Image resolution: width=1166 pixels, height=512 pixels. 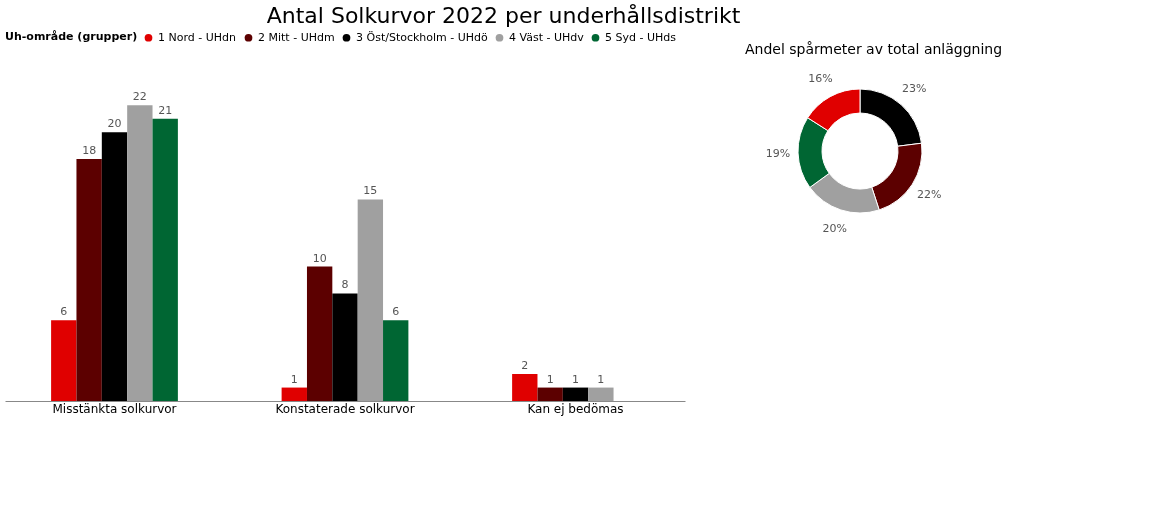 What do you see at coordinates (114, 408) in the screenshot?
I see `x-tick-label: Misstänkta solkurvor` at bounding box center [114, 408].